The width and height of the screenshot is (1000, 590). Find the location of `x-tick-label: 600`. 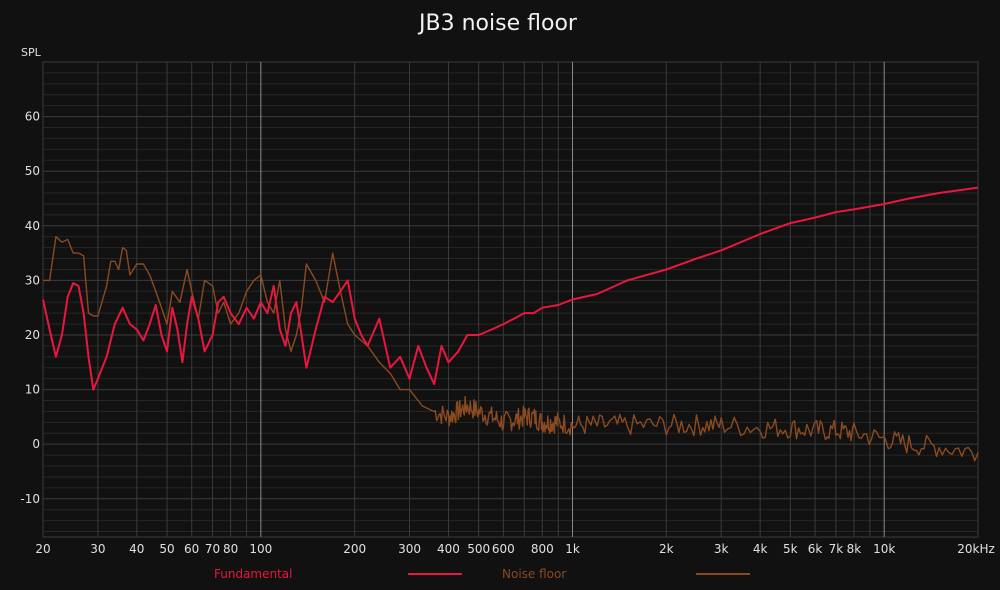

x-tick-label: 600 is located at coordinates (503, 549).